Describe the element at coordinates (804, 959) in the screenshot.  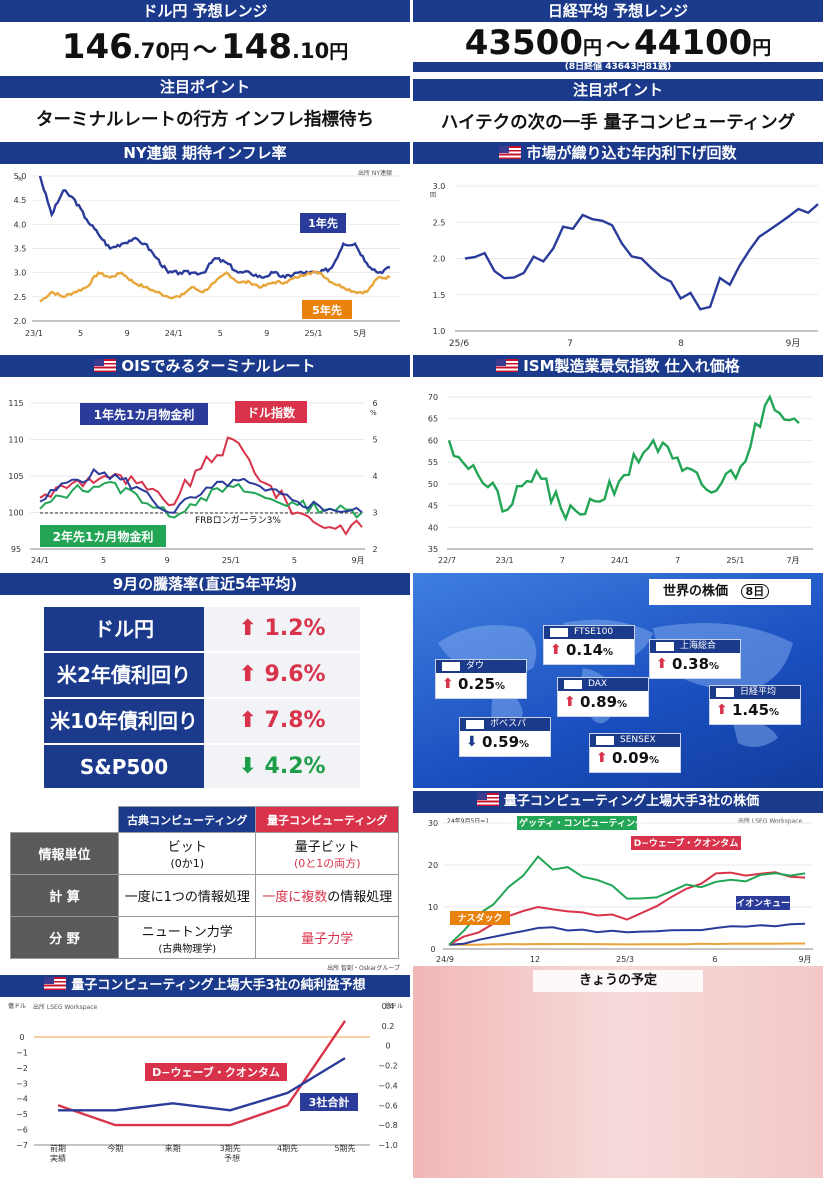
I see `qp-xtick-4: 9月` at that location.